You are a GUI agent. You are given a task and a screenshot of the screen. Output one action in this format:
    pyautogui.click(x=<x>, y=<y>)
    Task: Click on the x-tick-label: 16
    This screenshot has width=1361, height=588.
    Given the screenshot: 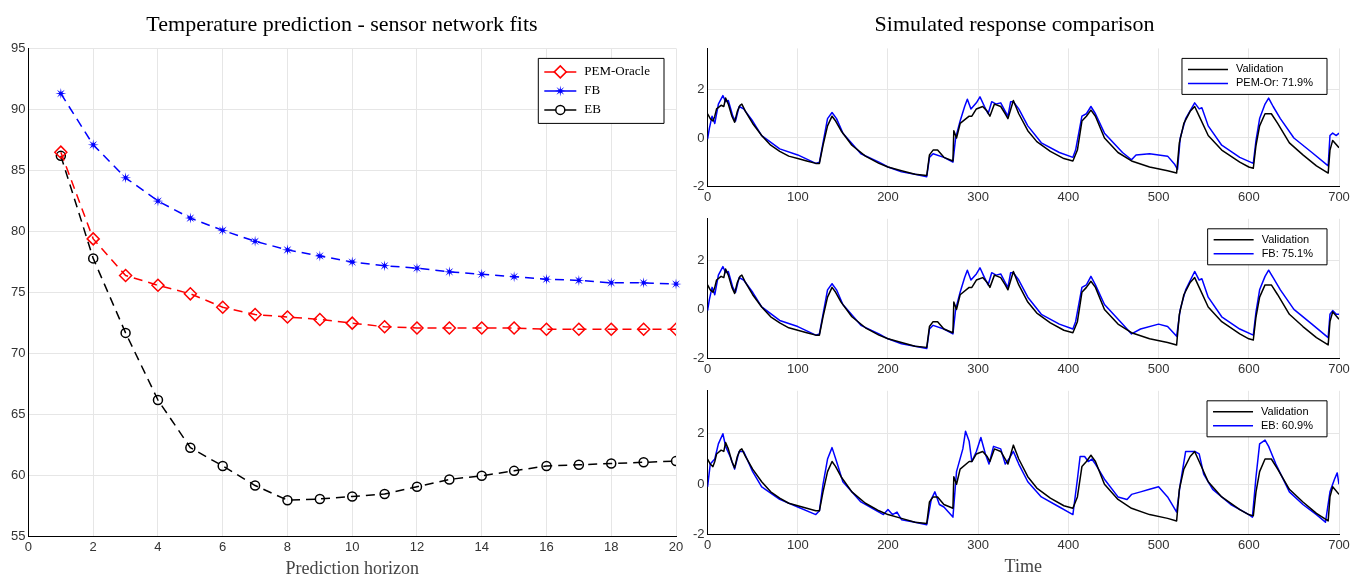 What is the action you would take?
    pyautogui.click(x=546, y=547)
    